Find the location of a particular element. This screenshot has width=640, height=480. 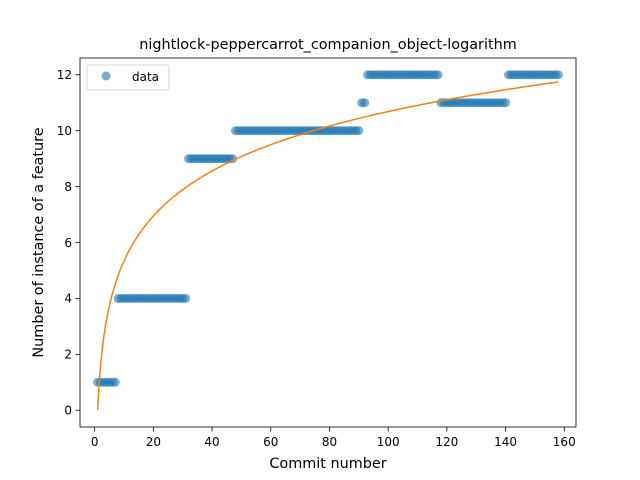

x-tick-label: 40 is located at coordinates (211, 442).